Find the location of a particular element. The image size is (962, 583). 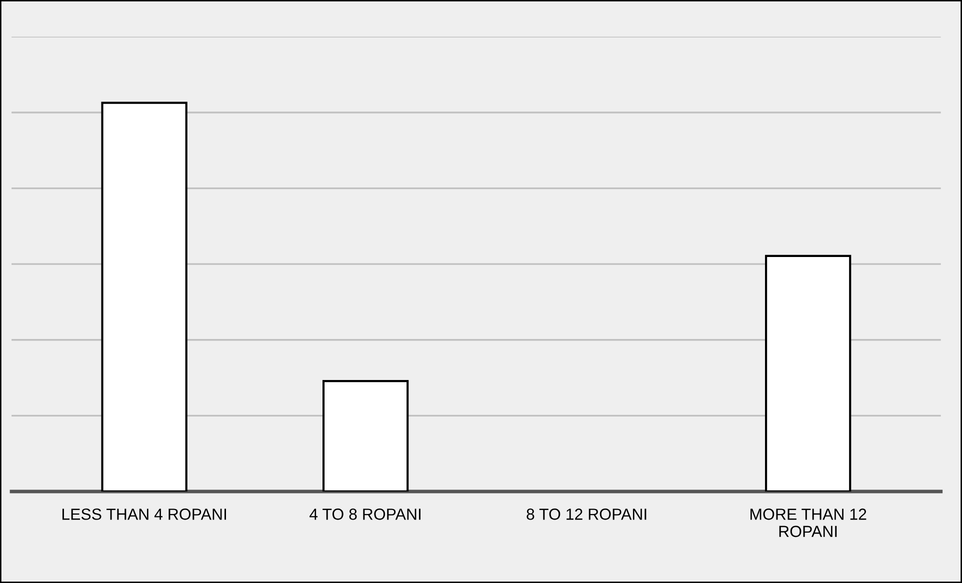

x-tick-label: 4 TO 8 ROPANI is located at coordinates (365, 514).